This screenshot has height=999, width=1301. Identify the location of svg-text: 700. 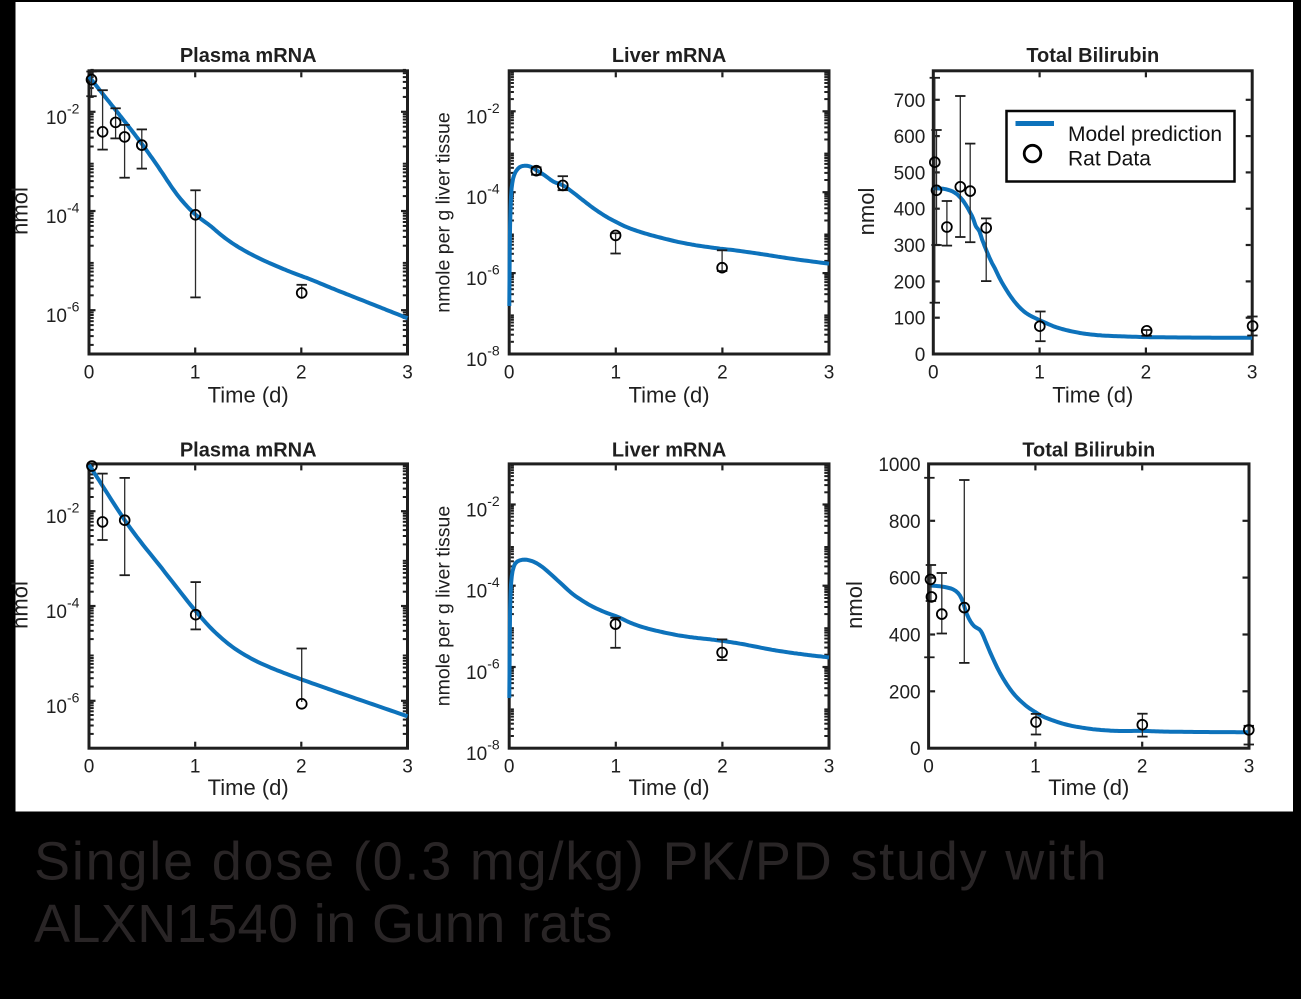
(910, 101).